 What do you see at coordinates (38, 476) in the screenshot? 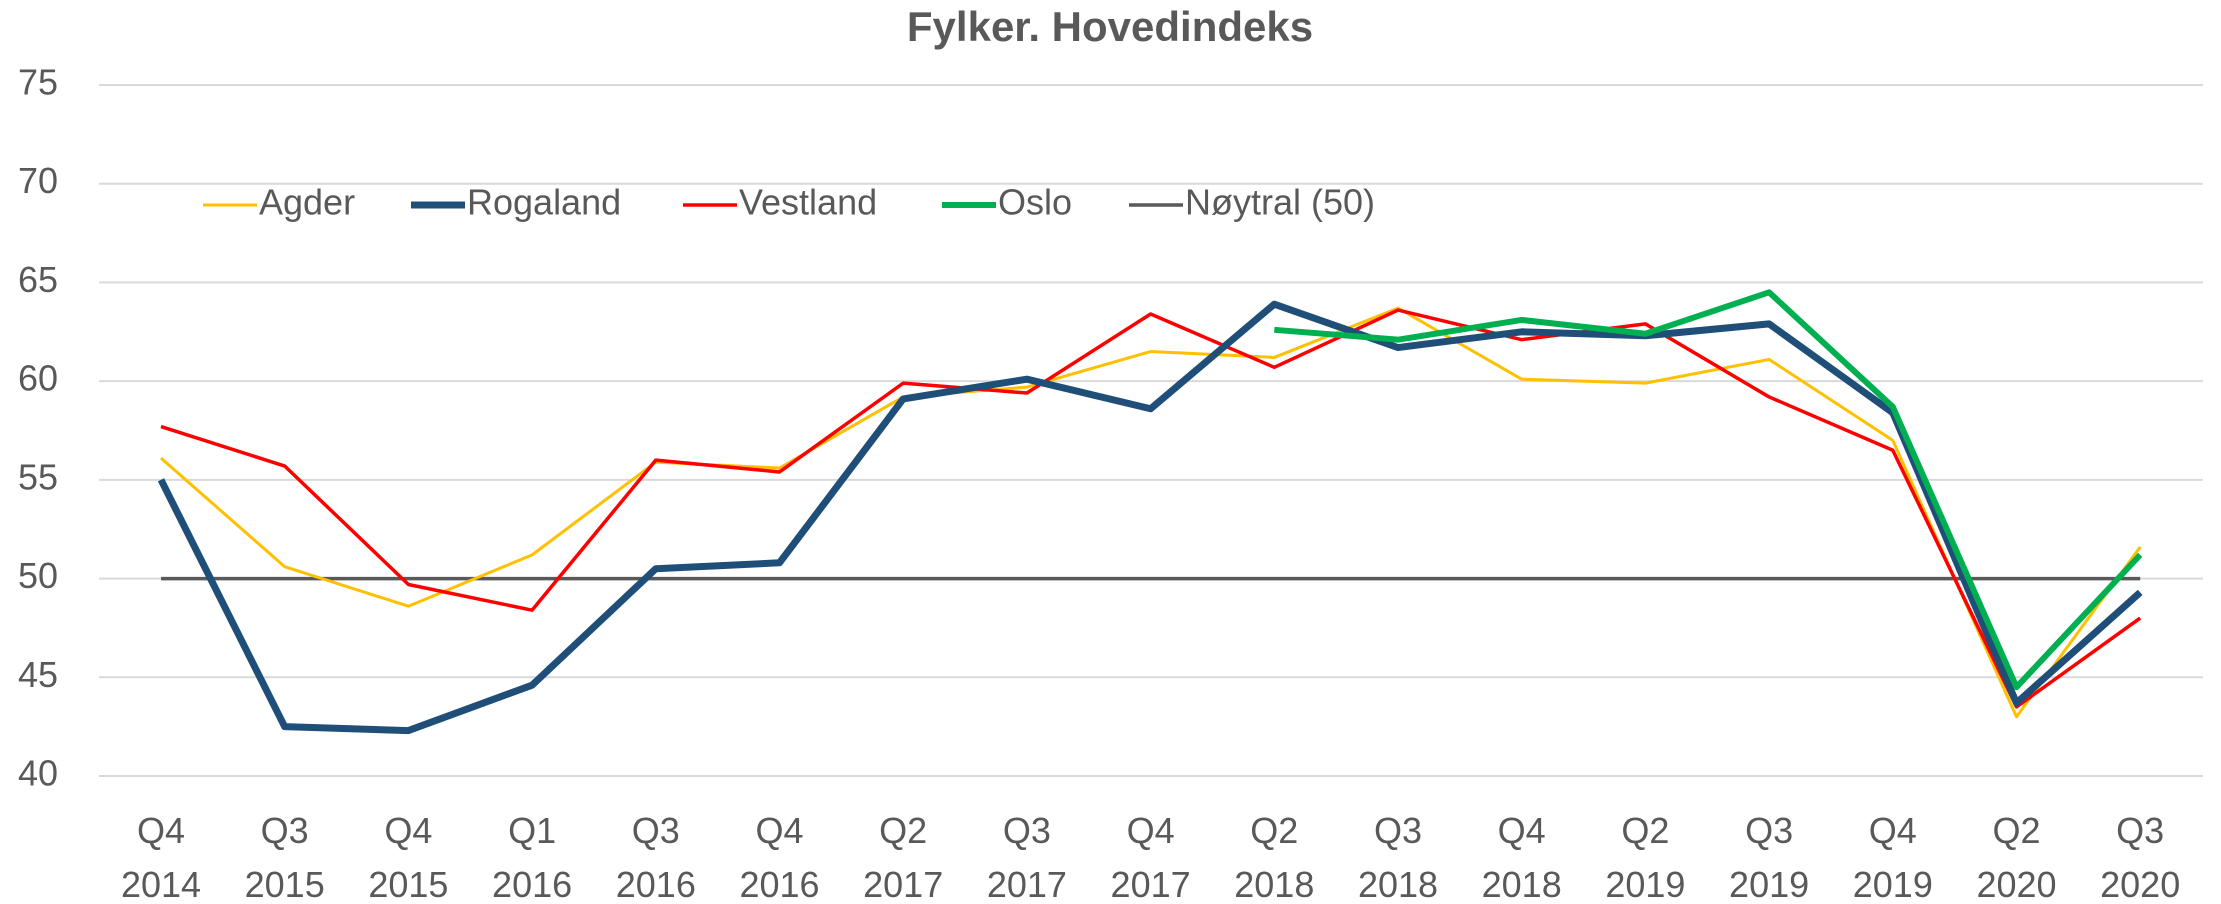
I see `y-tick-label: 55` at bounding box center [38, 476].